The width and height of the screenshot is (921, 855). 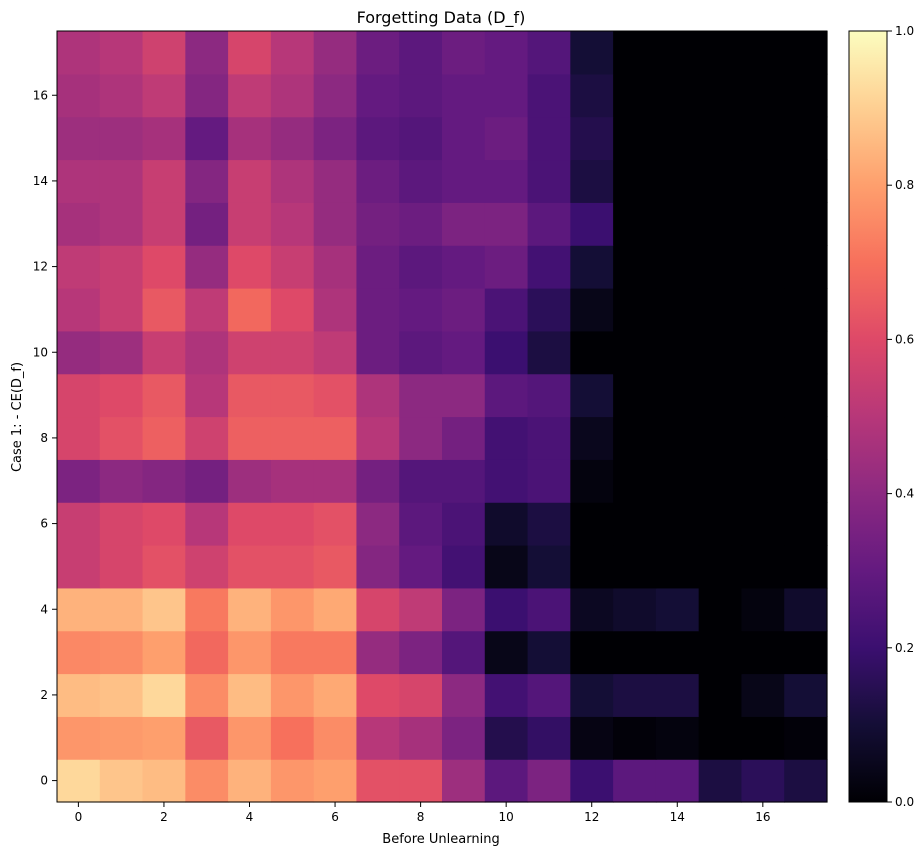 I want to click on colorbar-tick-label: 0.4, so click(x=904, y=494).